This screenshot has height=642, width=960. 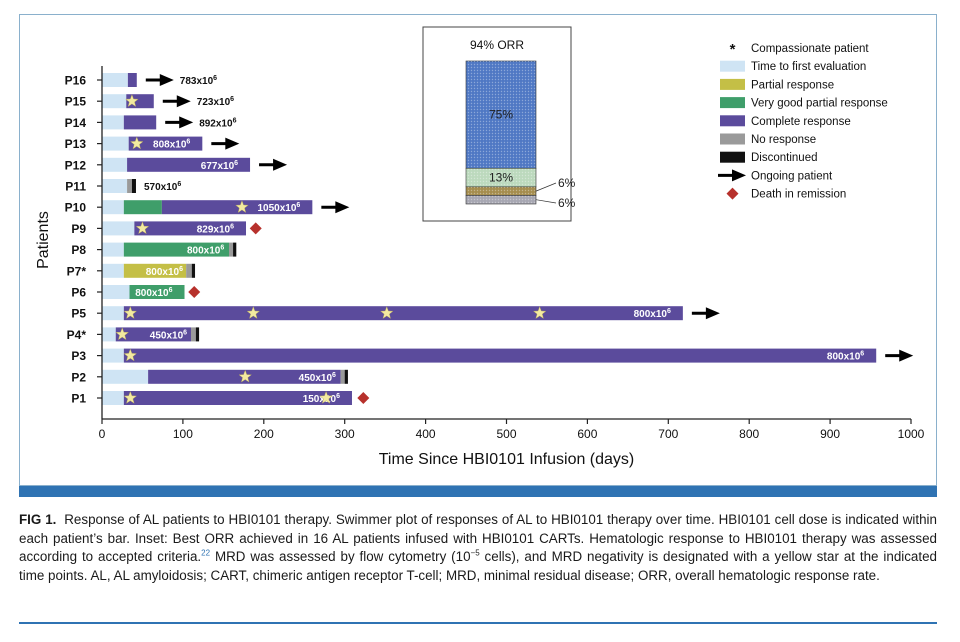 What do you see at coordinates (567, 203) in the screenshot?
I see `inset-label: 6%` at bounding box center [567, 203].